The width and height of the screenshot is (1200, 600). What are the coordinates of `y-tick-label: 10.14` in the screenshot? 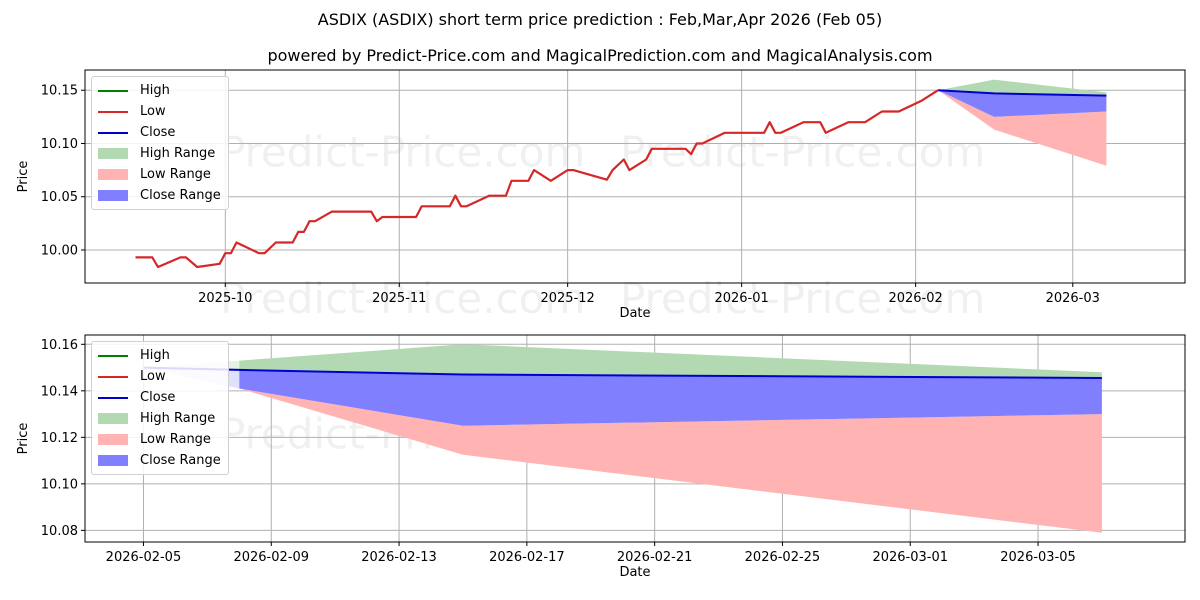 It's located at (59, 391).